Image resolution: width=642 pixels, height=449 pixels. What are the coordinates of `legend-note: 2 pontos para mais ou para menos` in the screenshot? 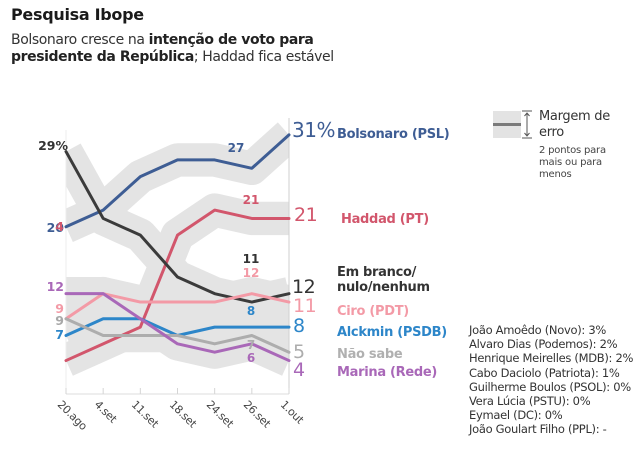 It's located at (572, 162).